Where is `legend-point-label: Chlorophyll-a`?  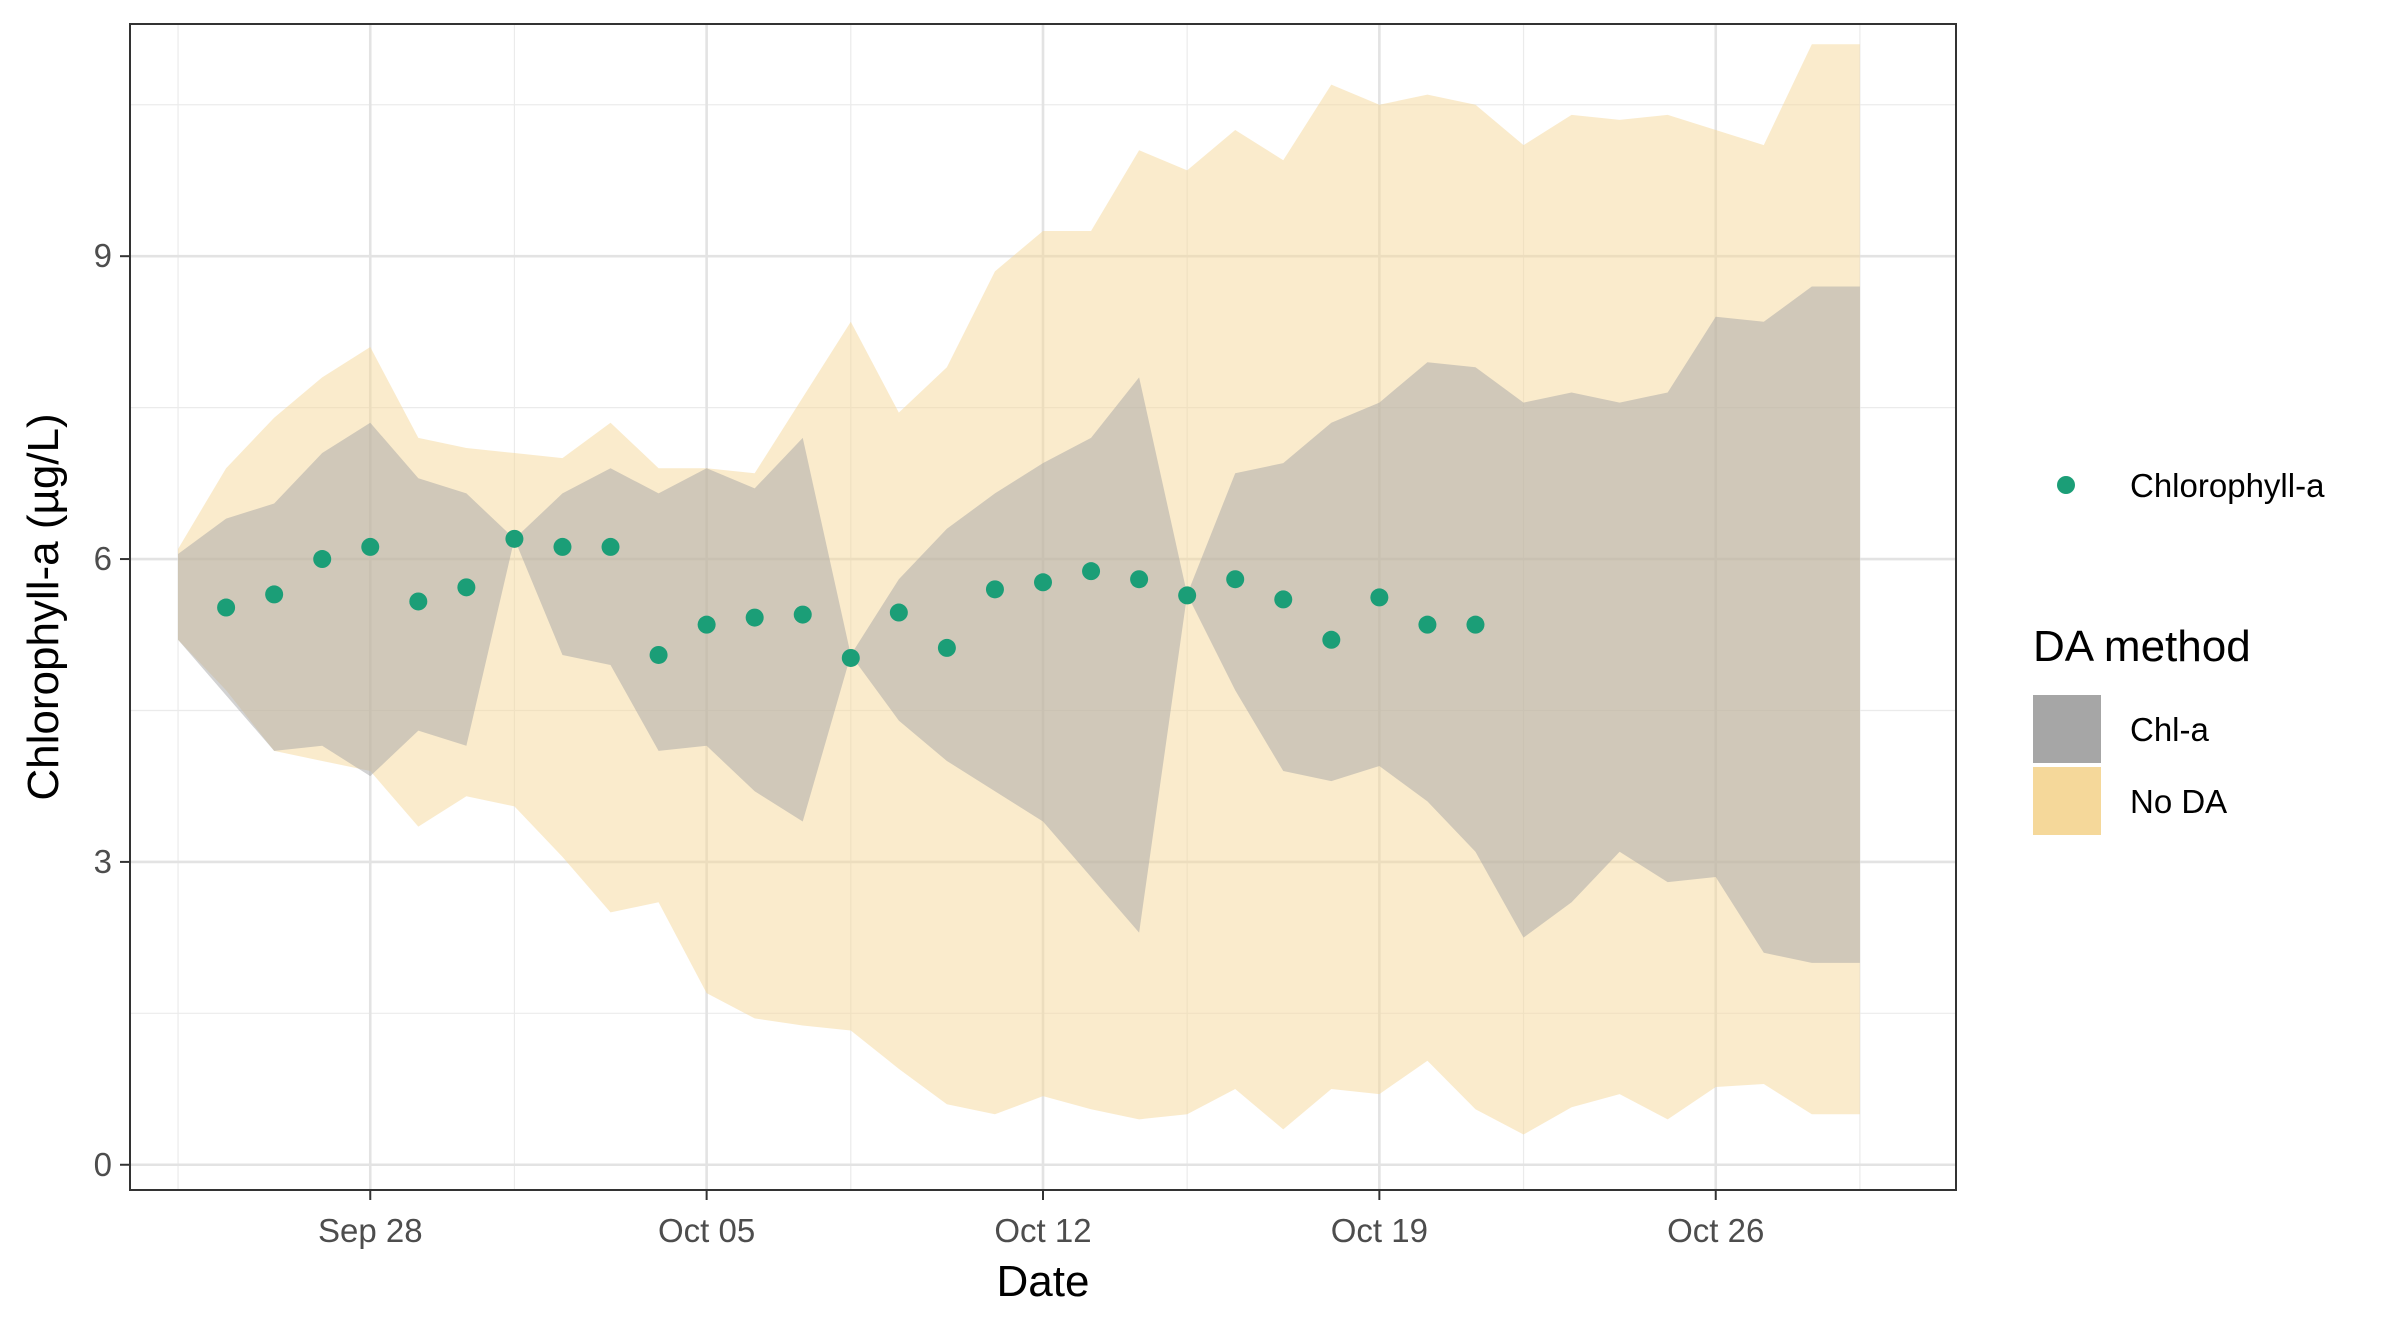 legend-point-label: Chlorophyll-a is located at coordinates (2227, 485).